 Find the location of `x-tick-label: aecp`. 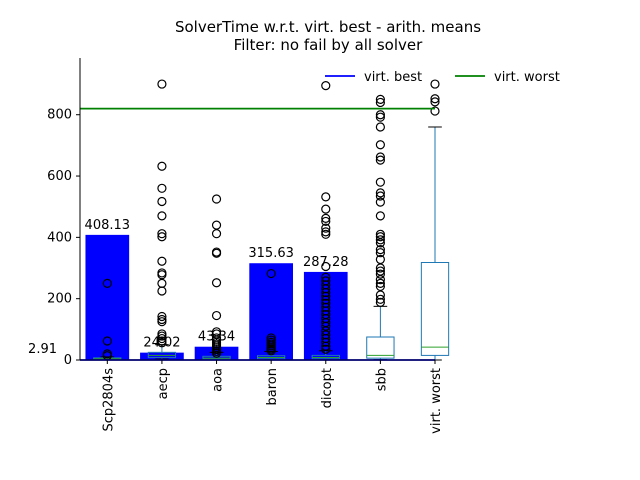

x-tick-label: aecp is located at coordinates (163, 383).